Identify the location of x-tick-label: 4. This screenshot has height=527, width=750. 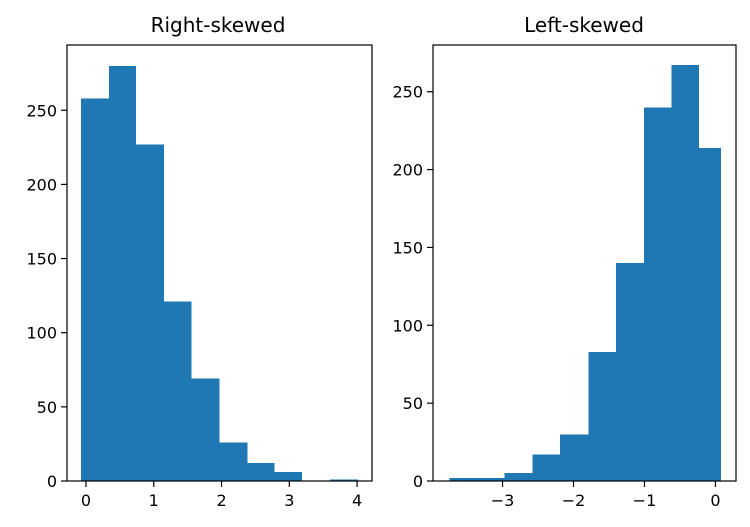
(357, 500).